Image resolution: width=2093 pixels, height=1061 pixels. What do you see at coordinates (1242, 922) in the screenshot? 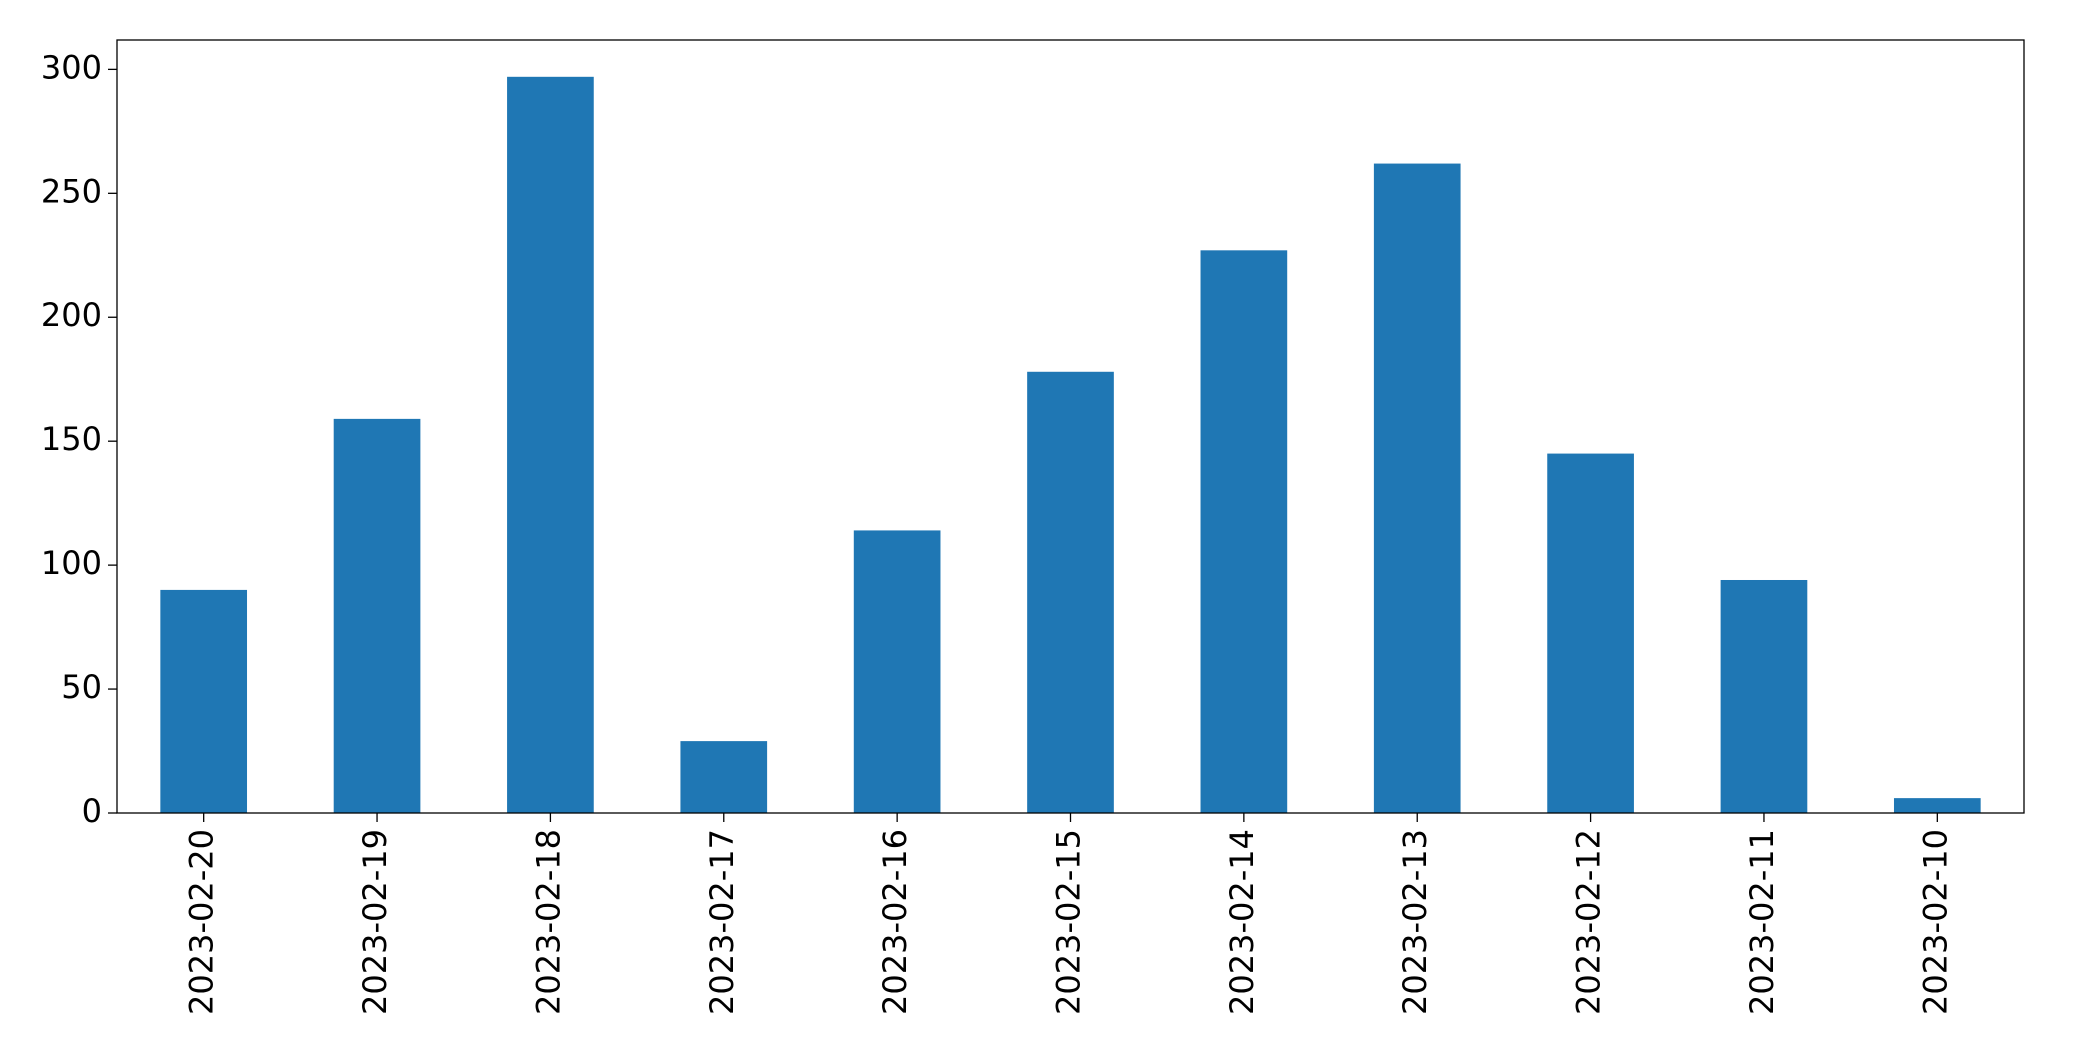
I see `x-tick-label: 2023-02-14` at bounding box center [1242, 922].